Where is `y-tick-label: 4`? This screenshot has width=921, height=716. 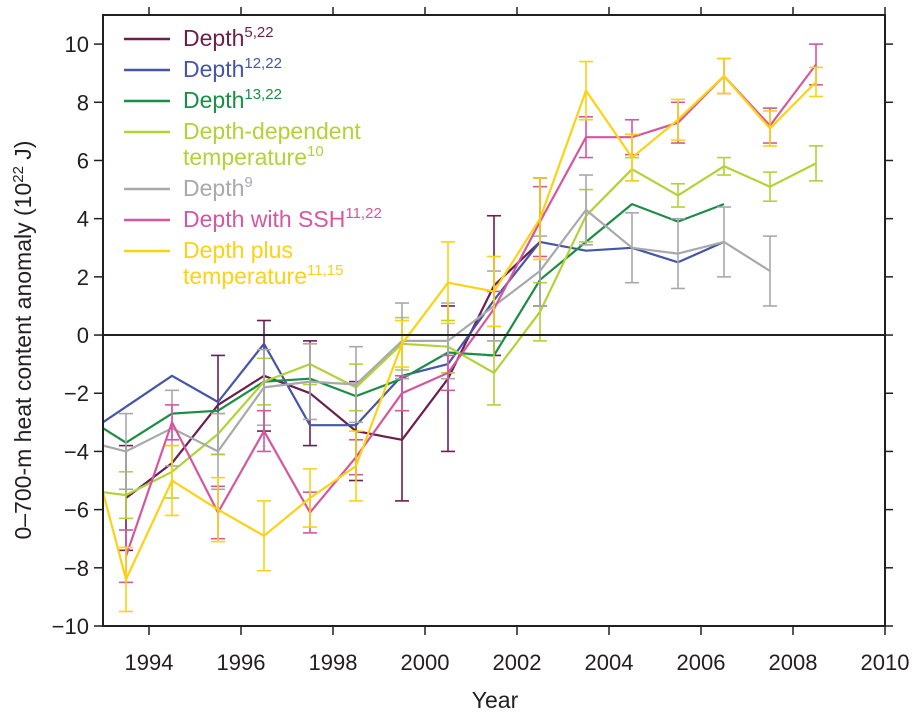
y-tick-label: 4 is located at coordinates (83, 219).